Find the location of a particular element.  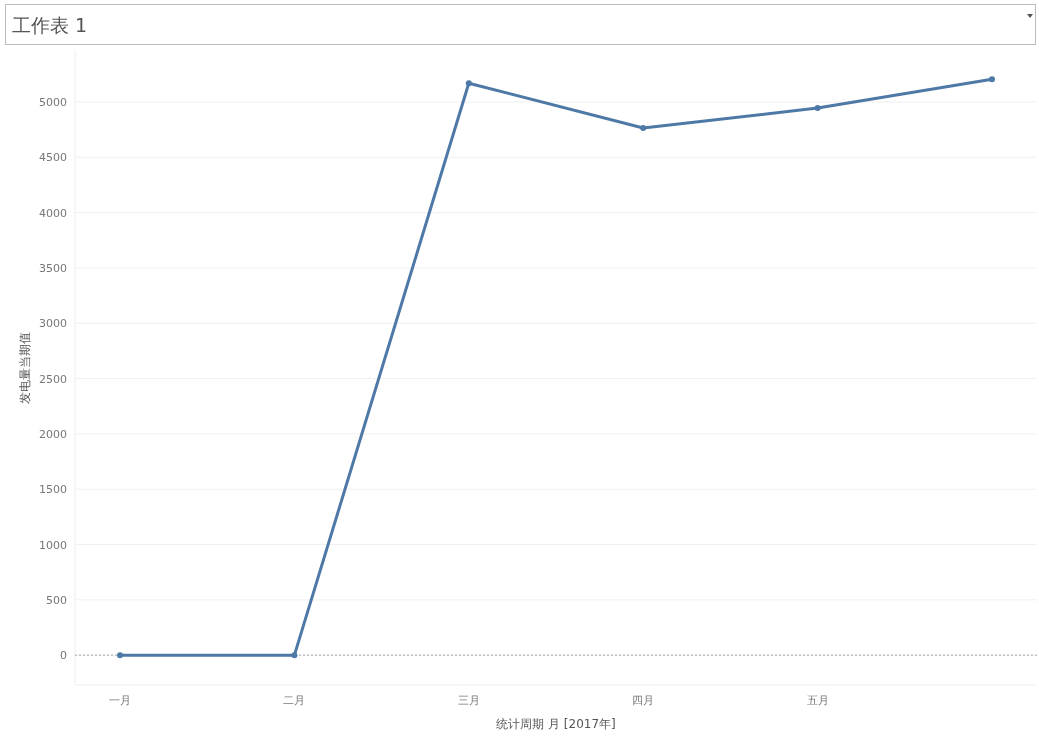

x-tick-label: 四月 is located at coordinates (643, 700).